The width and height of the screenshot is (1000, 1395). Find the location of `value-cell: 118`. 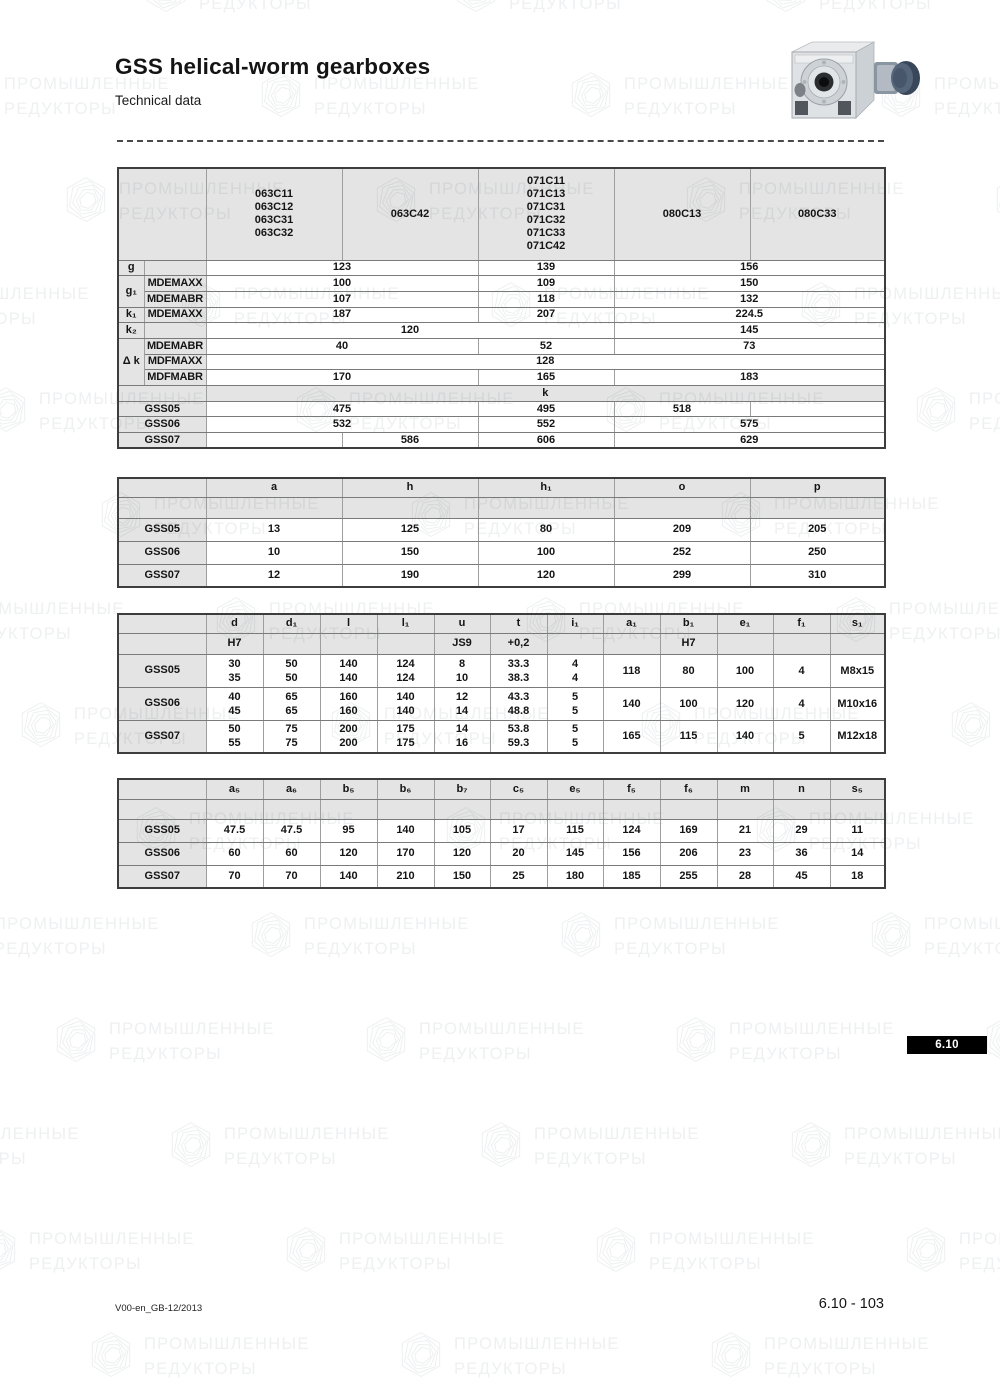

value-cell: 118 is located at coordinates (631, 670).